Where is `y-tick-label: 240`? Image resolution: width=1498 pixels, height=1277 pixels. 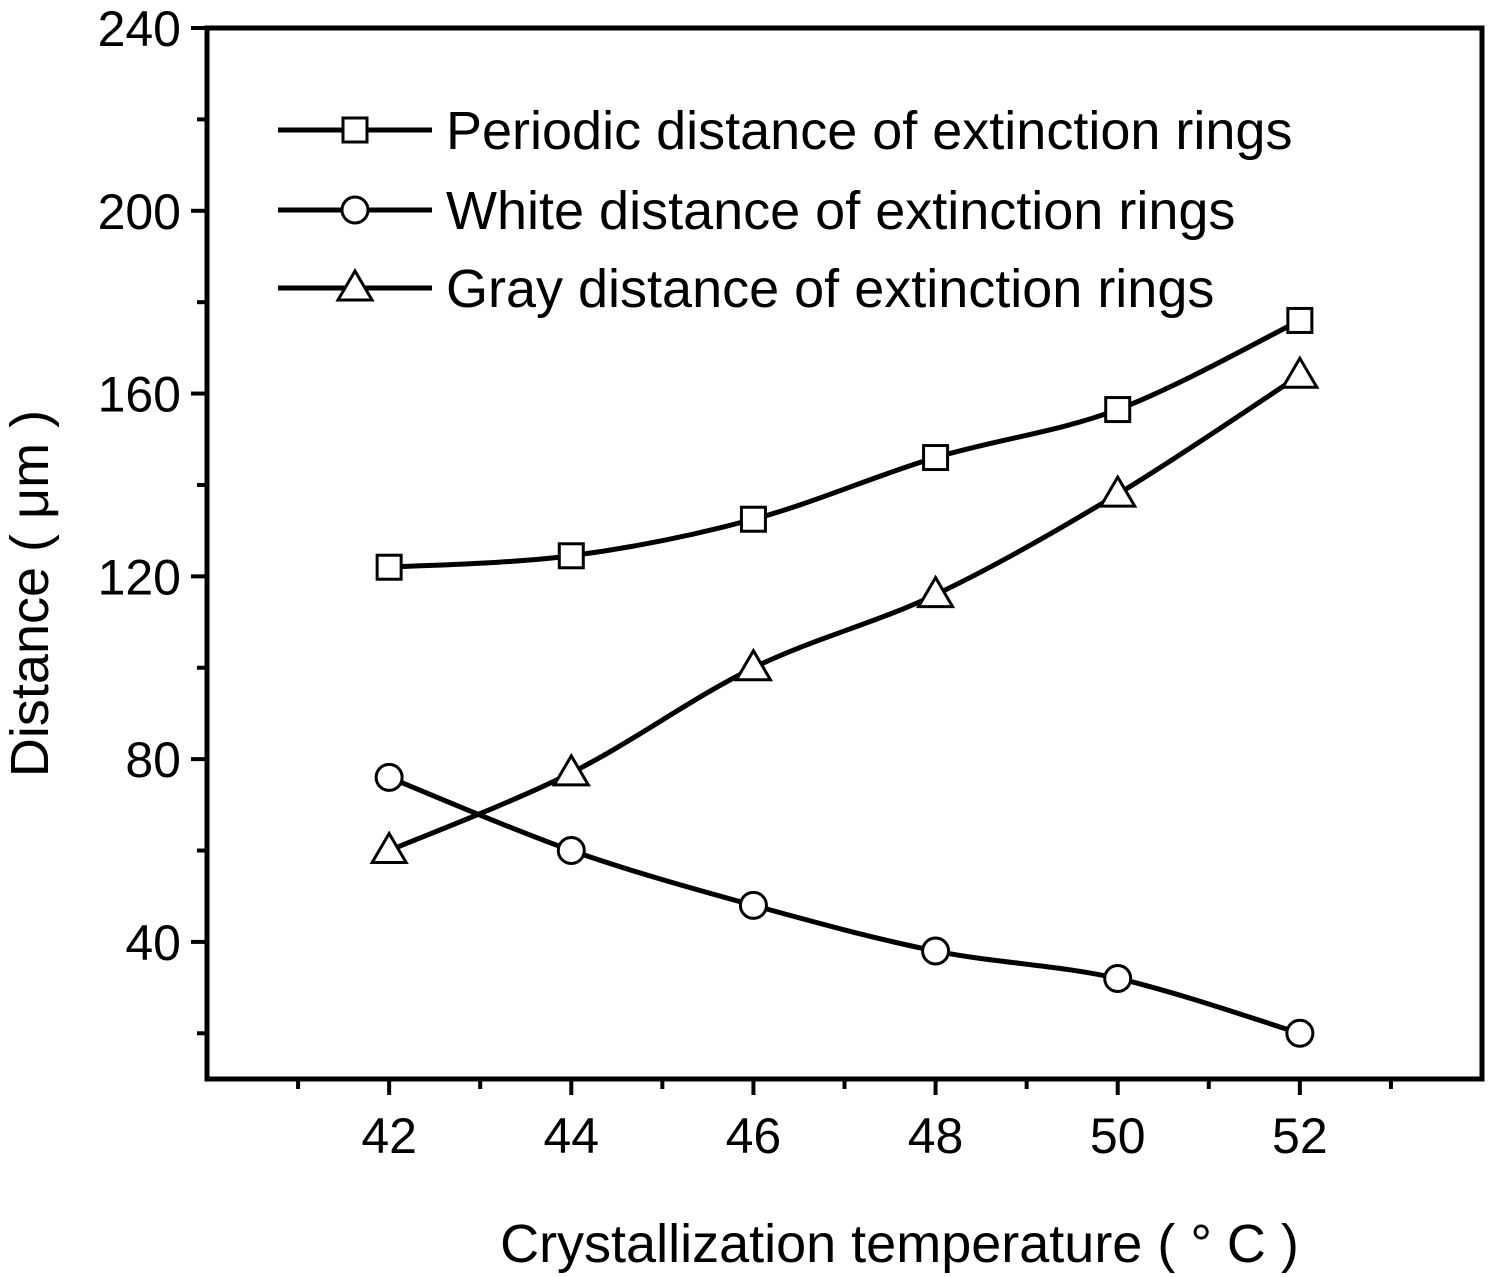 y-tick-label: 240 is located at coordinates (139, 29).